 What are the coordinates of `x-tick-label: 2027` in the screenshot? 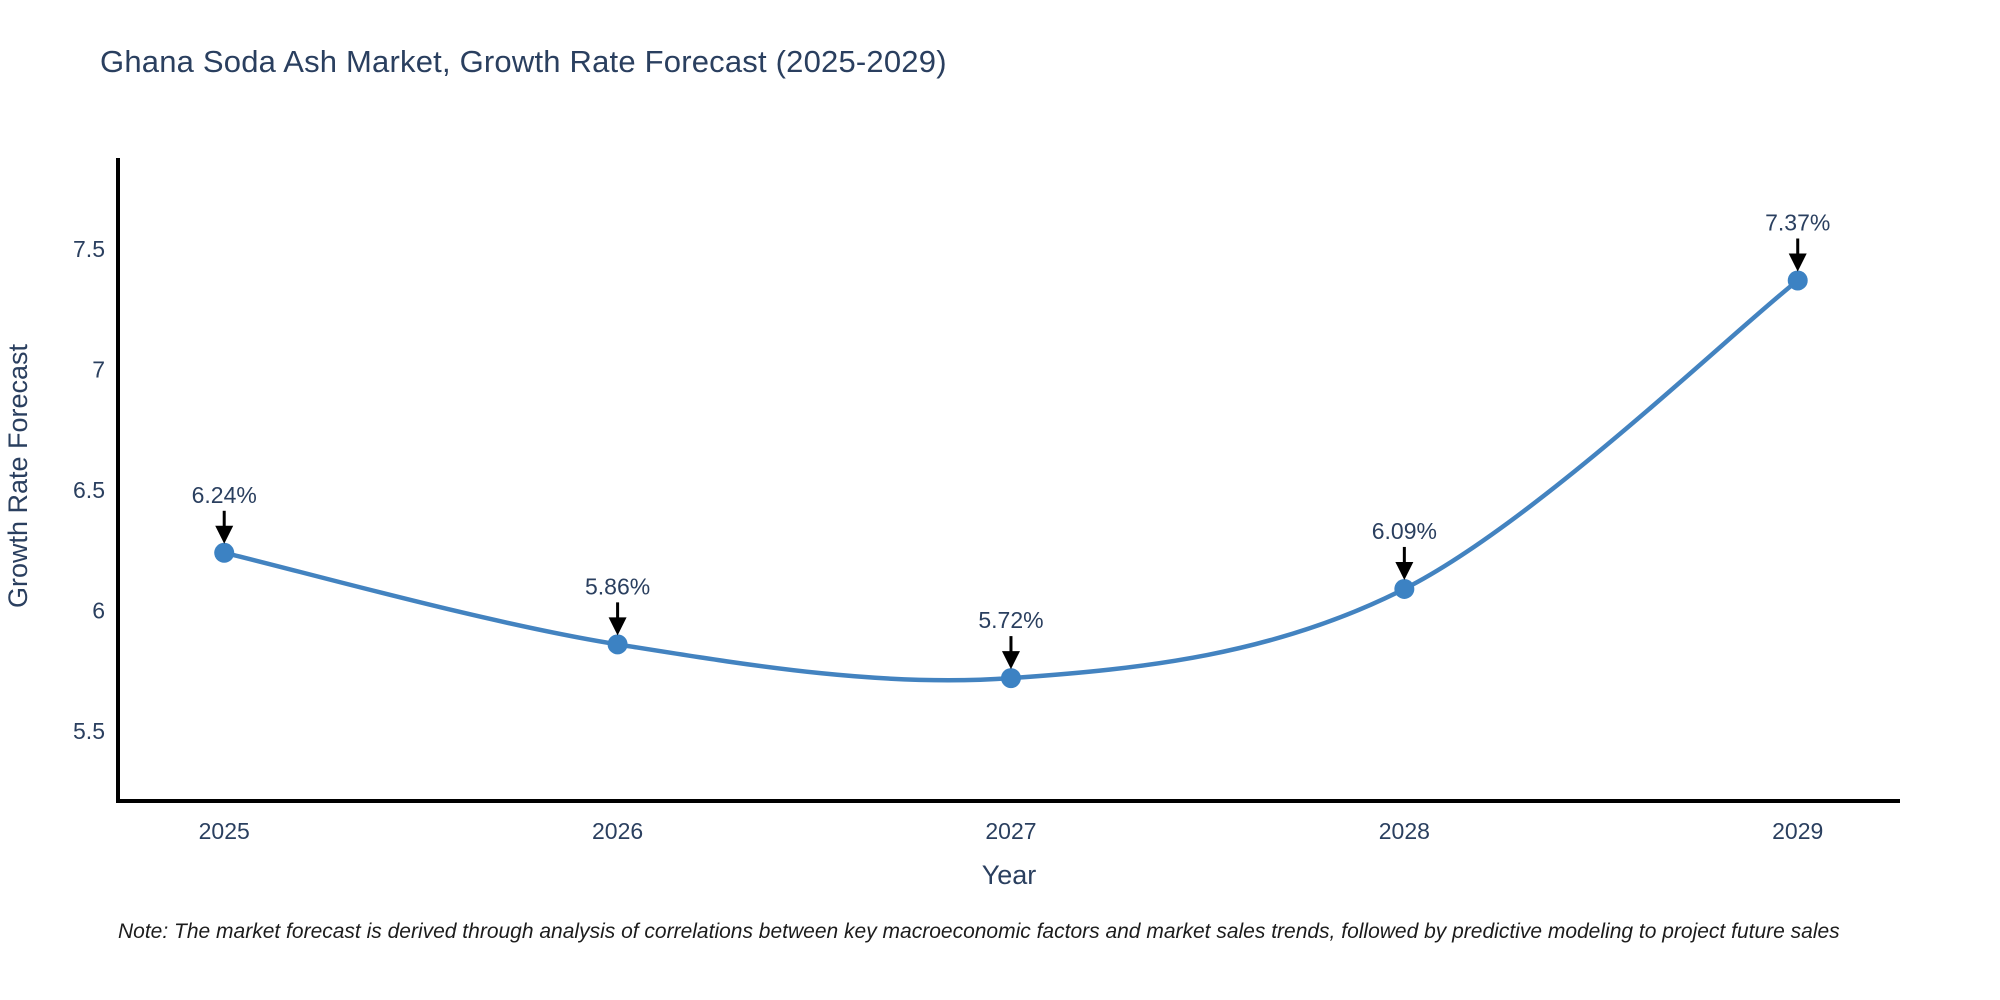 It's located at (1010, 831).